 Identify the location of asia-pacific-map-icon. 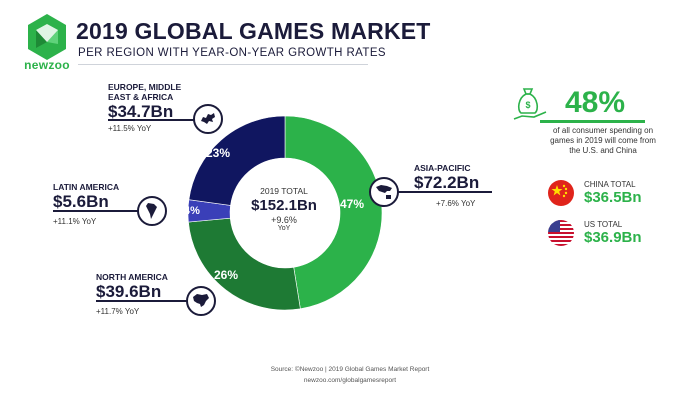
(384, 192).